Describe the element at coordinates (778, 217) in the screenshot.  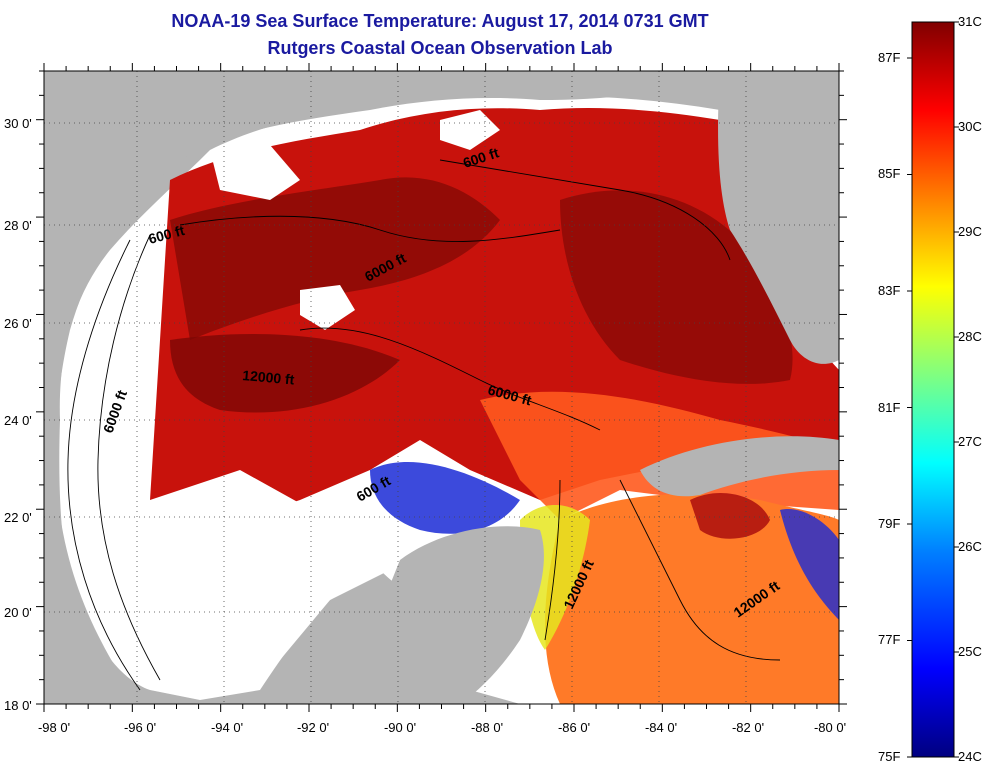
I see `florida-land` at that location.